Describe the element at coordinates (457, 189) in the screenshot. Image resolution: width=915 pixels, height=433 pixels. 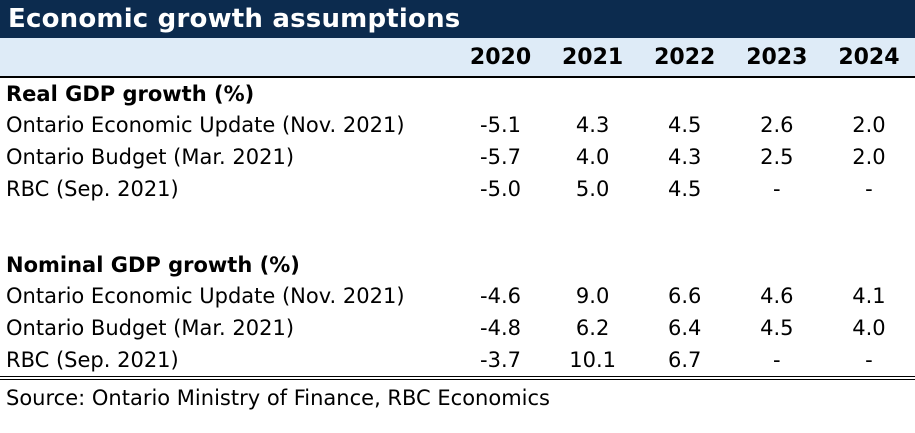
I see `table-row: RBC (Sep. 2021) -5.0 5.0 4.5 - -` at that location.